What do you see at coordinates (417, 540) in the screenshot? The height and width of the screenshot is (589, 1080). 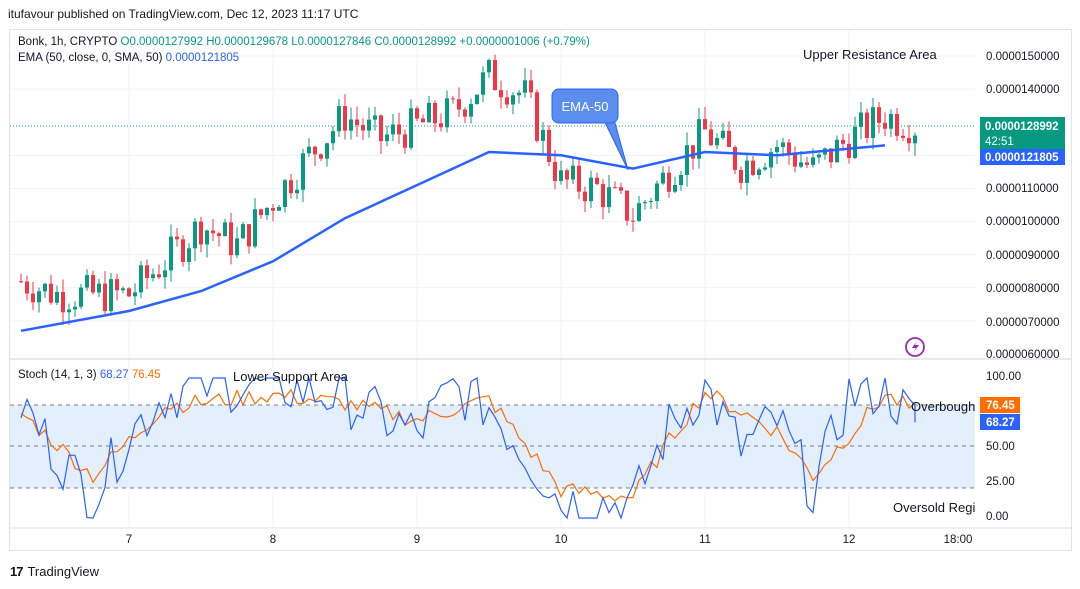 I see `time-tick: 9` at bounding box center [417, 540].